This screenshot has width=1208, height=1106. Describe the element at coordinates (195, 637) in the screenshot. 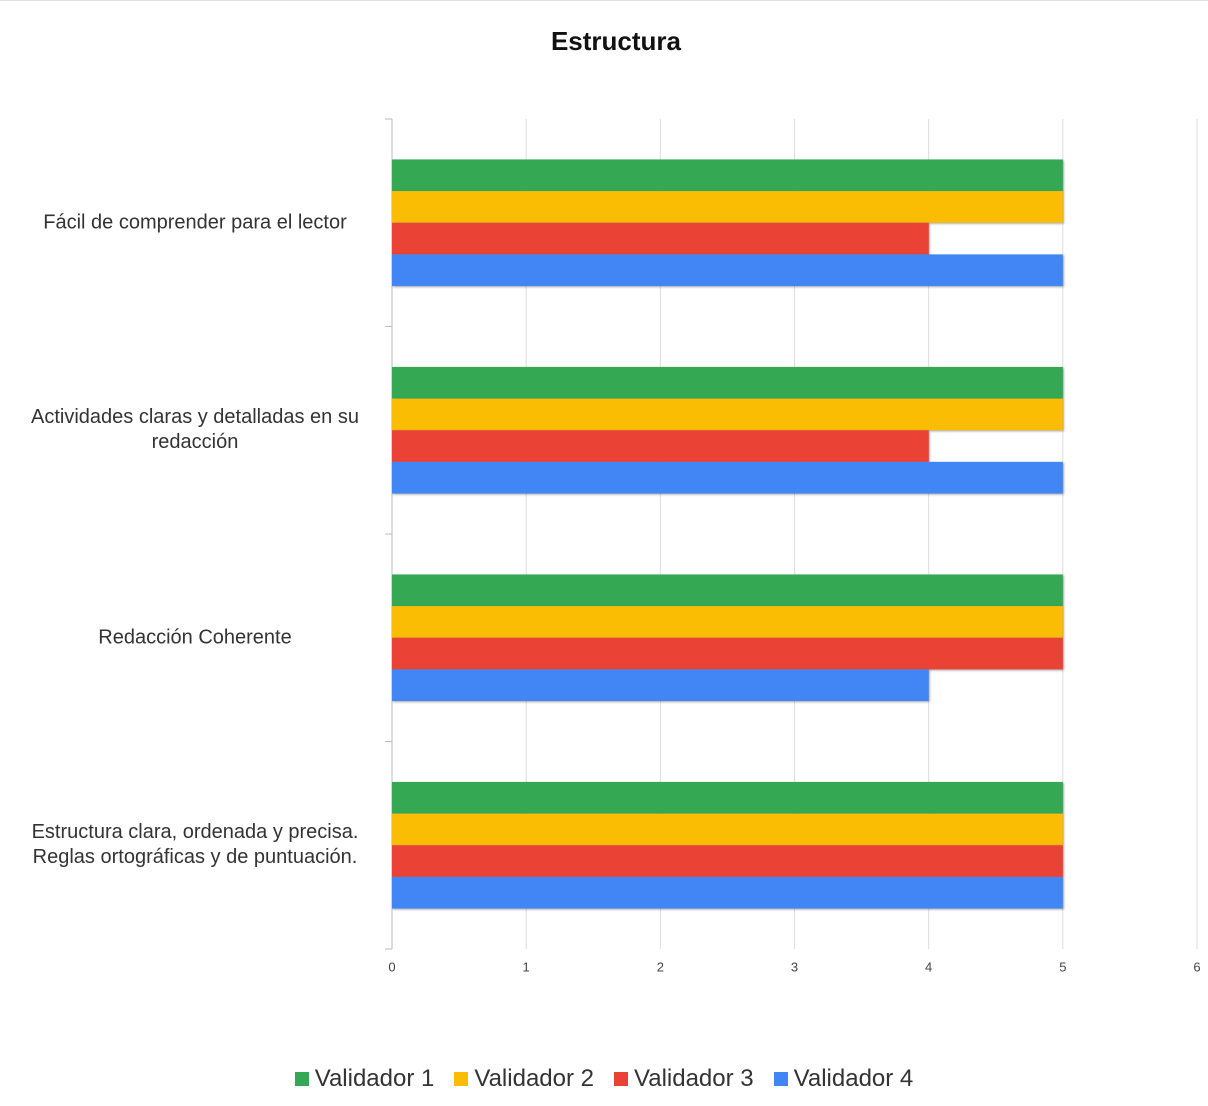

I see `y-tick-label: Redacción Coherente` at that location.